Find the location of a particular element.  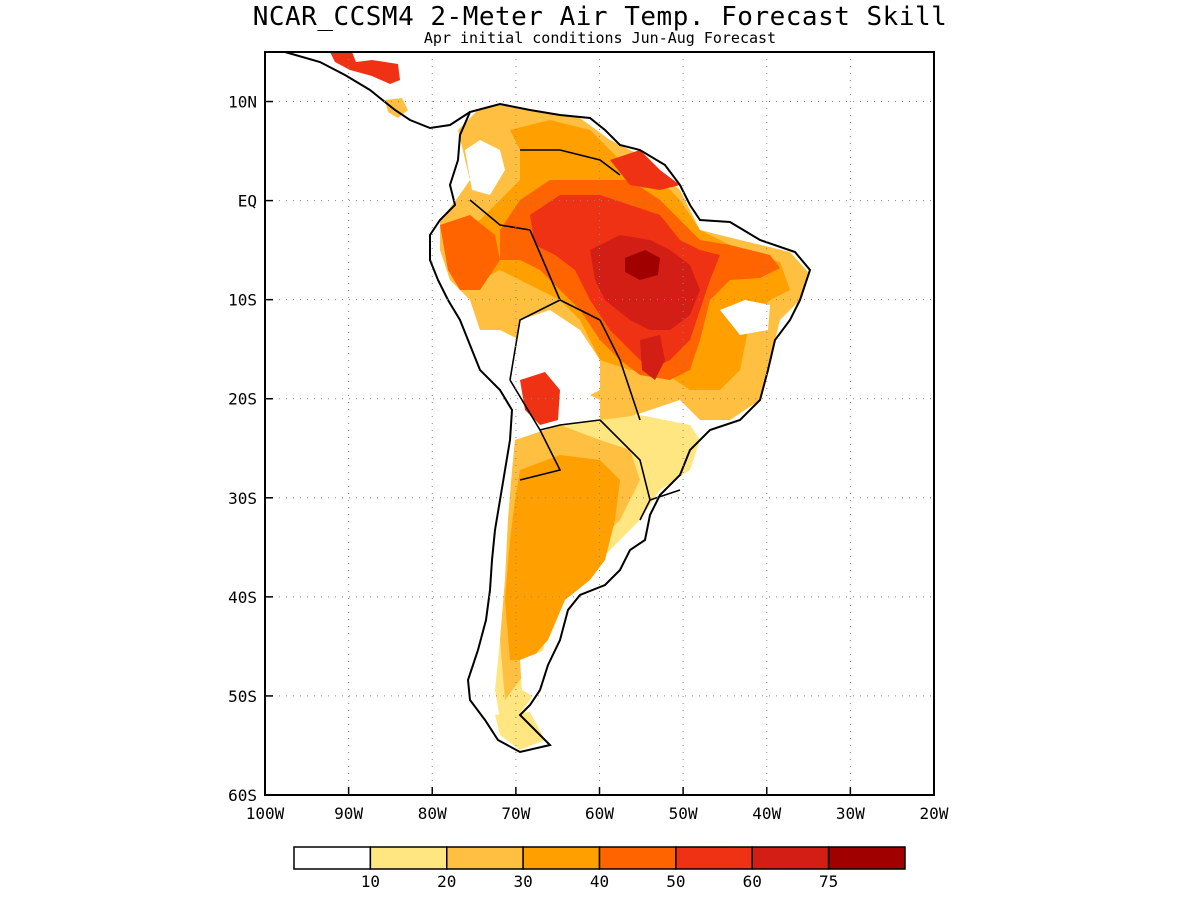

colorbar-label: 50 is located at coordinates (675, 881).